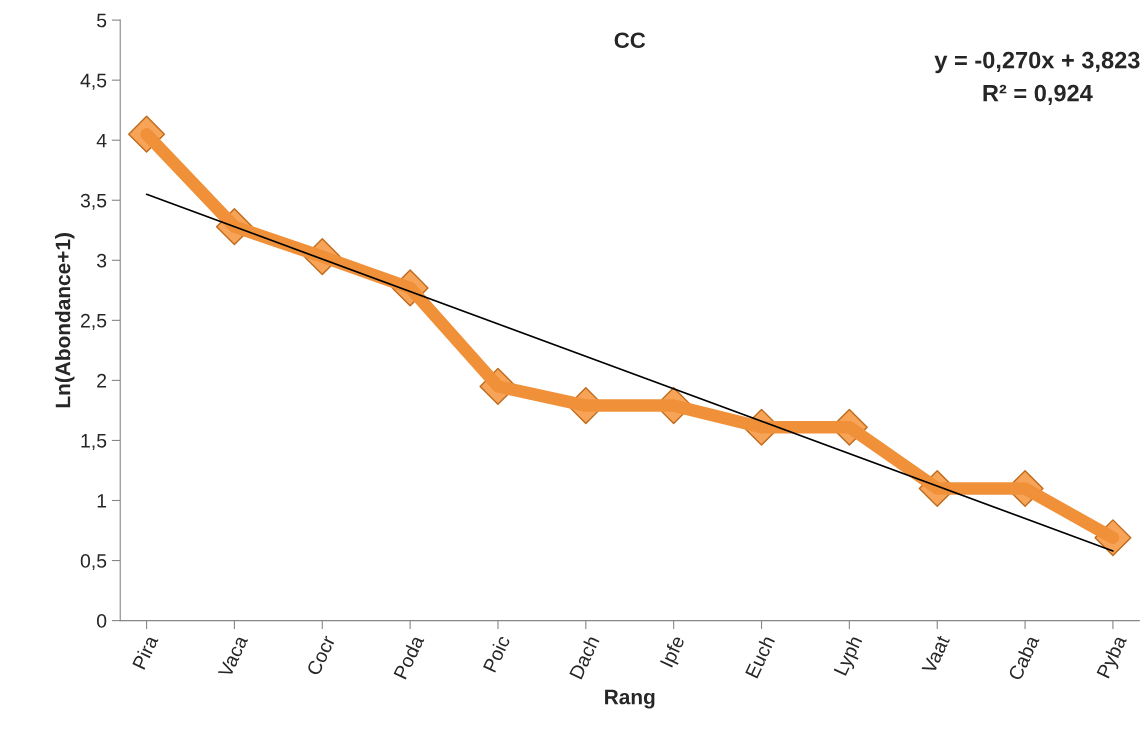  What do you see at coordinates (1023, 657) in the screenshot?
I see `x-tick-label: Caba` at bounding box center [1023, 657].